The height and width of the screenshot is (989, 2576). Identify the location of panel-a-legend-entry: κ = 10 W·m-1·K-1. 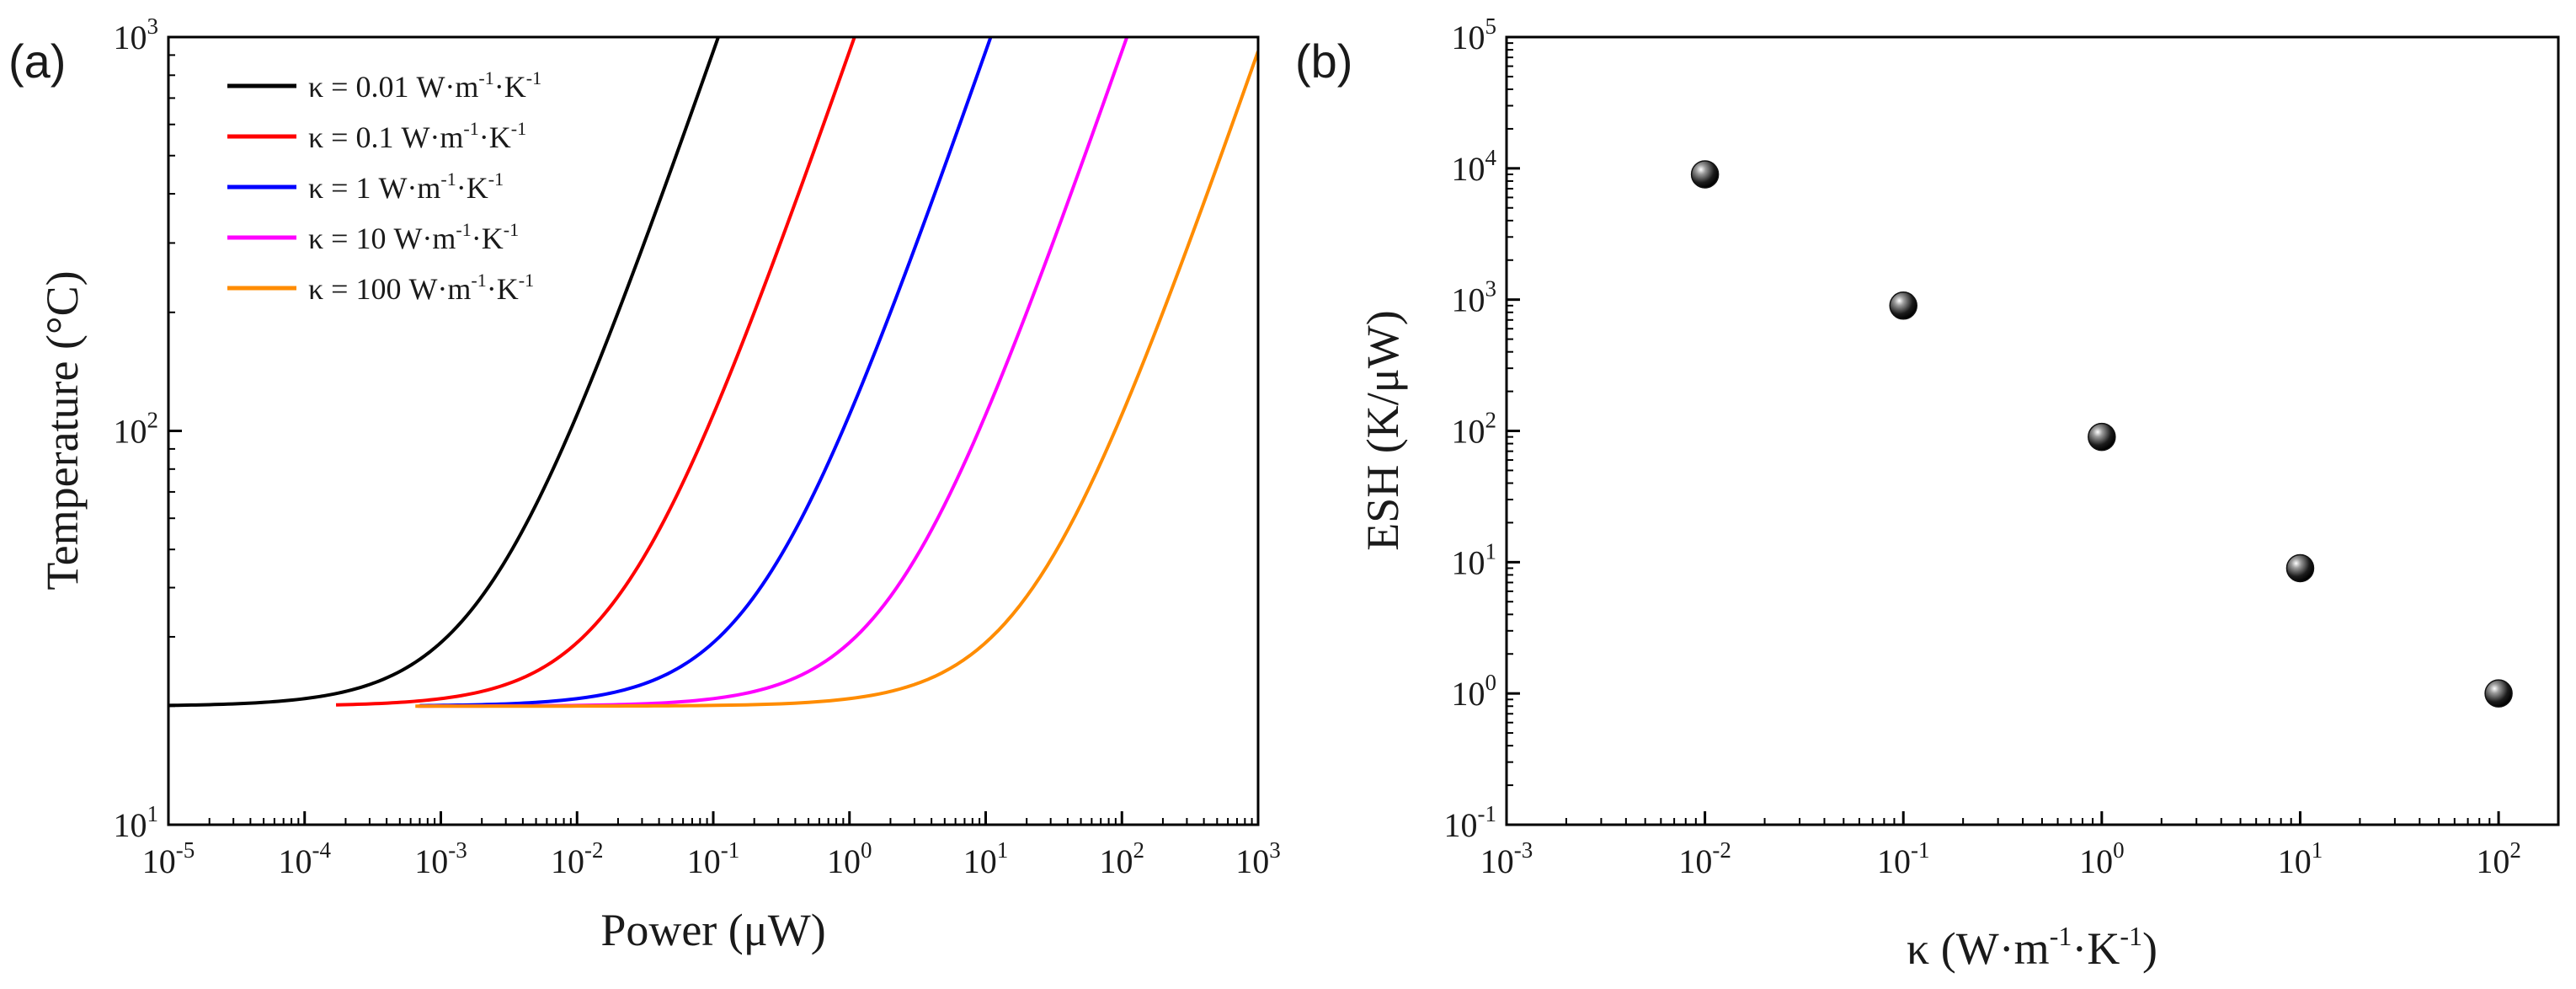
(413, 237).